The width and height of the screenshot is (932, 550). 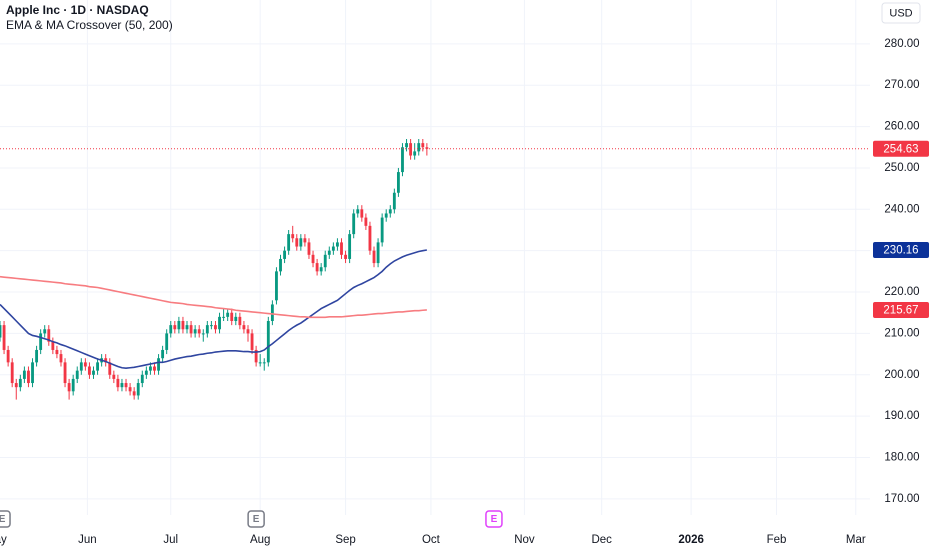 I want to click on x-tick-label: Mar, so click(x=856, y=540).